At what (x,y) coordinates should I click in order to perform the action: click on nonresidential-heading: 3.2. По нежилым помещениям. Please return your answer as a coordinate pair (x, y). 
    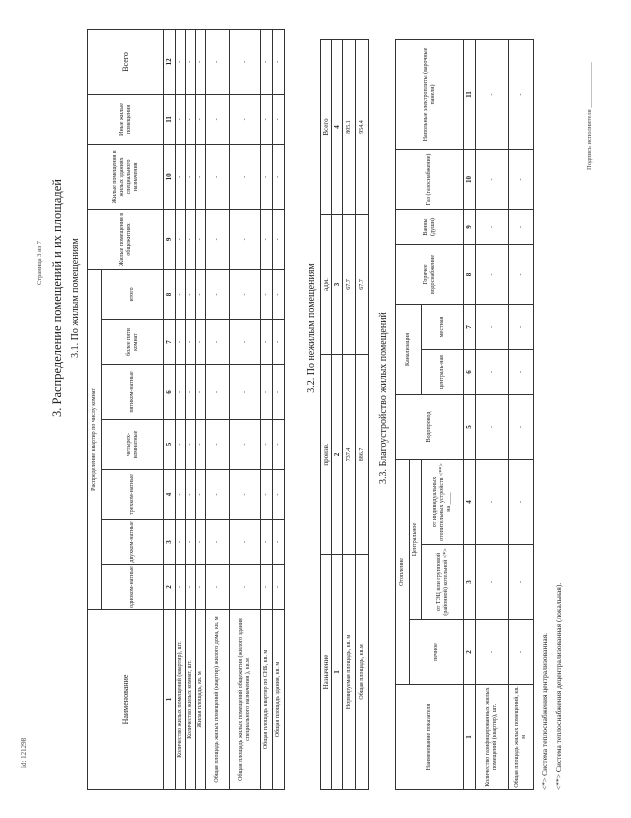
    Looking at the image, I should click on (311, 328).